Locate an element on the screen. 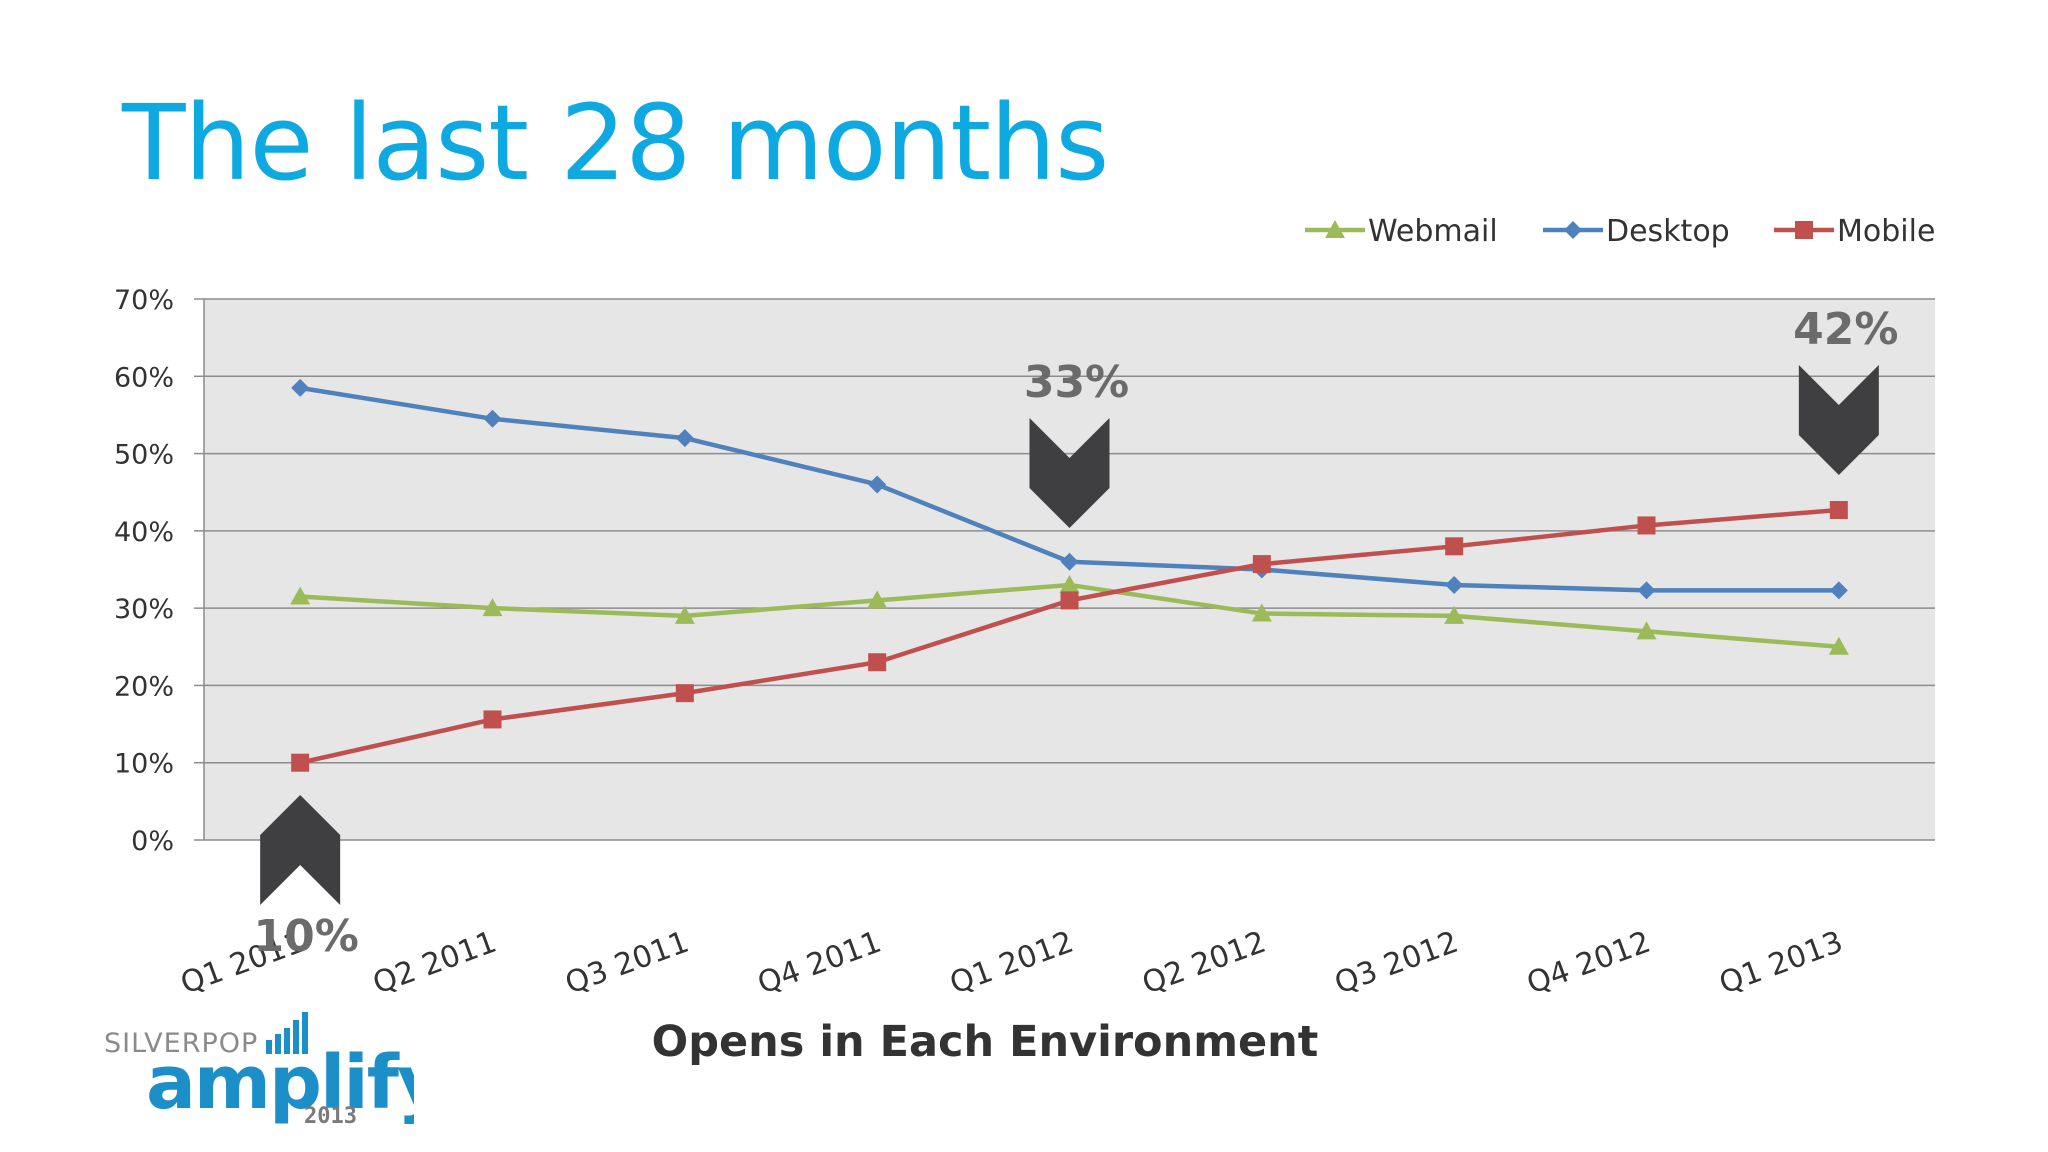  x-tick-label: Q1 2012 is located at coordinates (1011, 963).